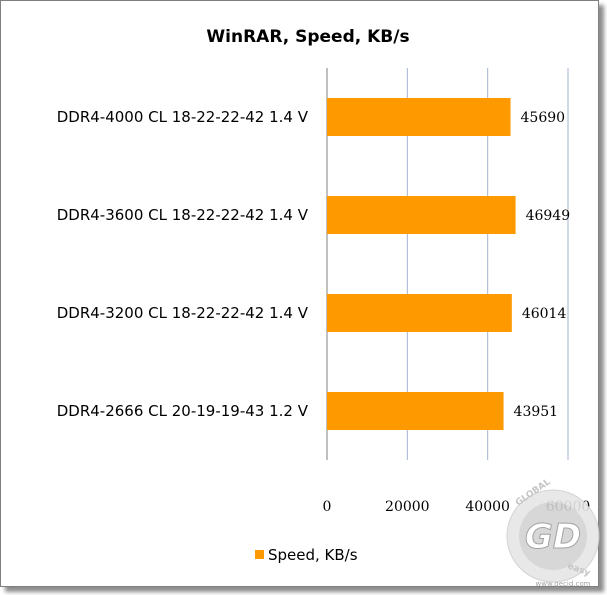 The height and width of the screenshot is (595, 607). I want to click on x-tick-label-0: 0, so click(327, 507).